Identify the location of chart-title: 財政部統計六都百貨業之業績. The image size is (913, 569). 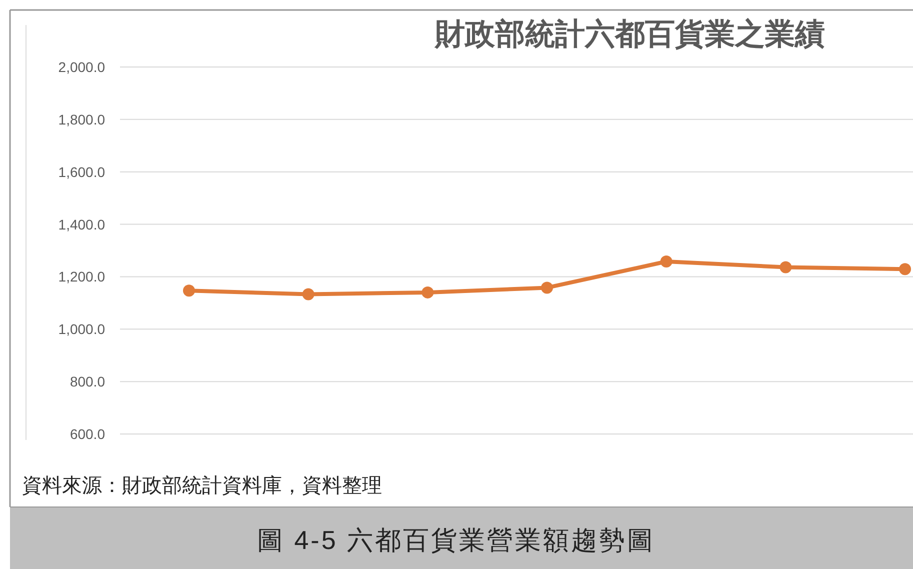
(629, 34).